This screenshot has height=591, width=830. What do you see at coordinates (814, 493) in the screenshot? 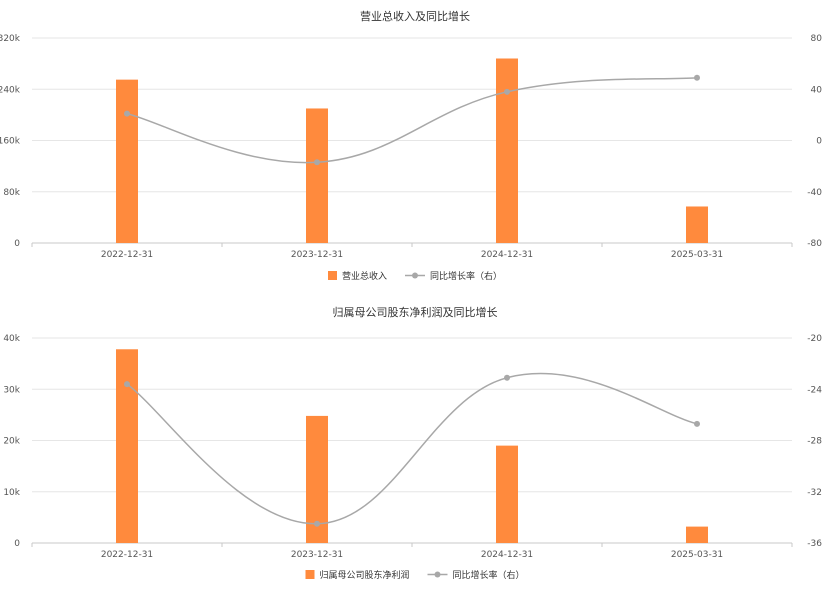
I see `y-right-tick-label: -32` at bounding box center [814, 493].